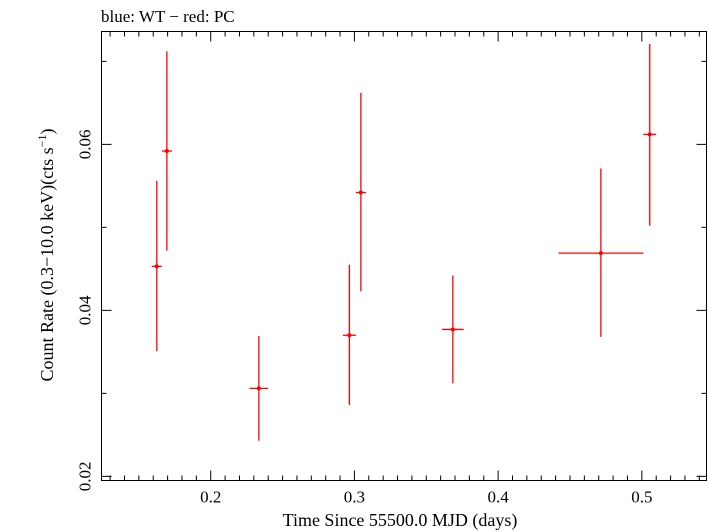  What do you see at coordinates (168, 16) in the screenshot?
I see `chart-title: blue: WT − red: PC` at bounding box center [168, 16].